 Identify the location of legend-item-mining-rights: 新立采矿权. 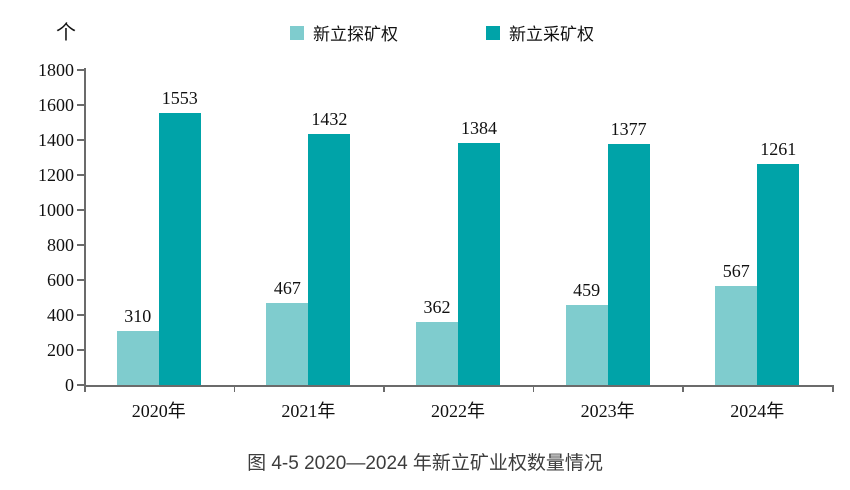
(540, 32).